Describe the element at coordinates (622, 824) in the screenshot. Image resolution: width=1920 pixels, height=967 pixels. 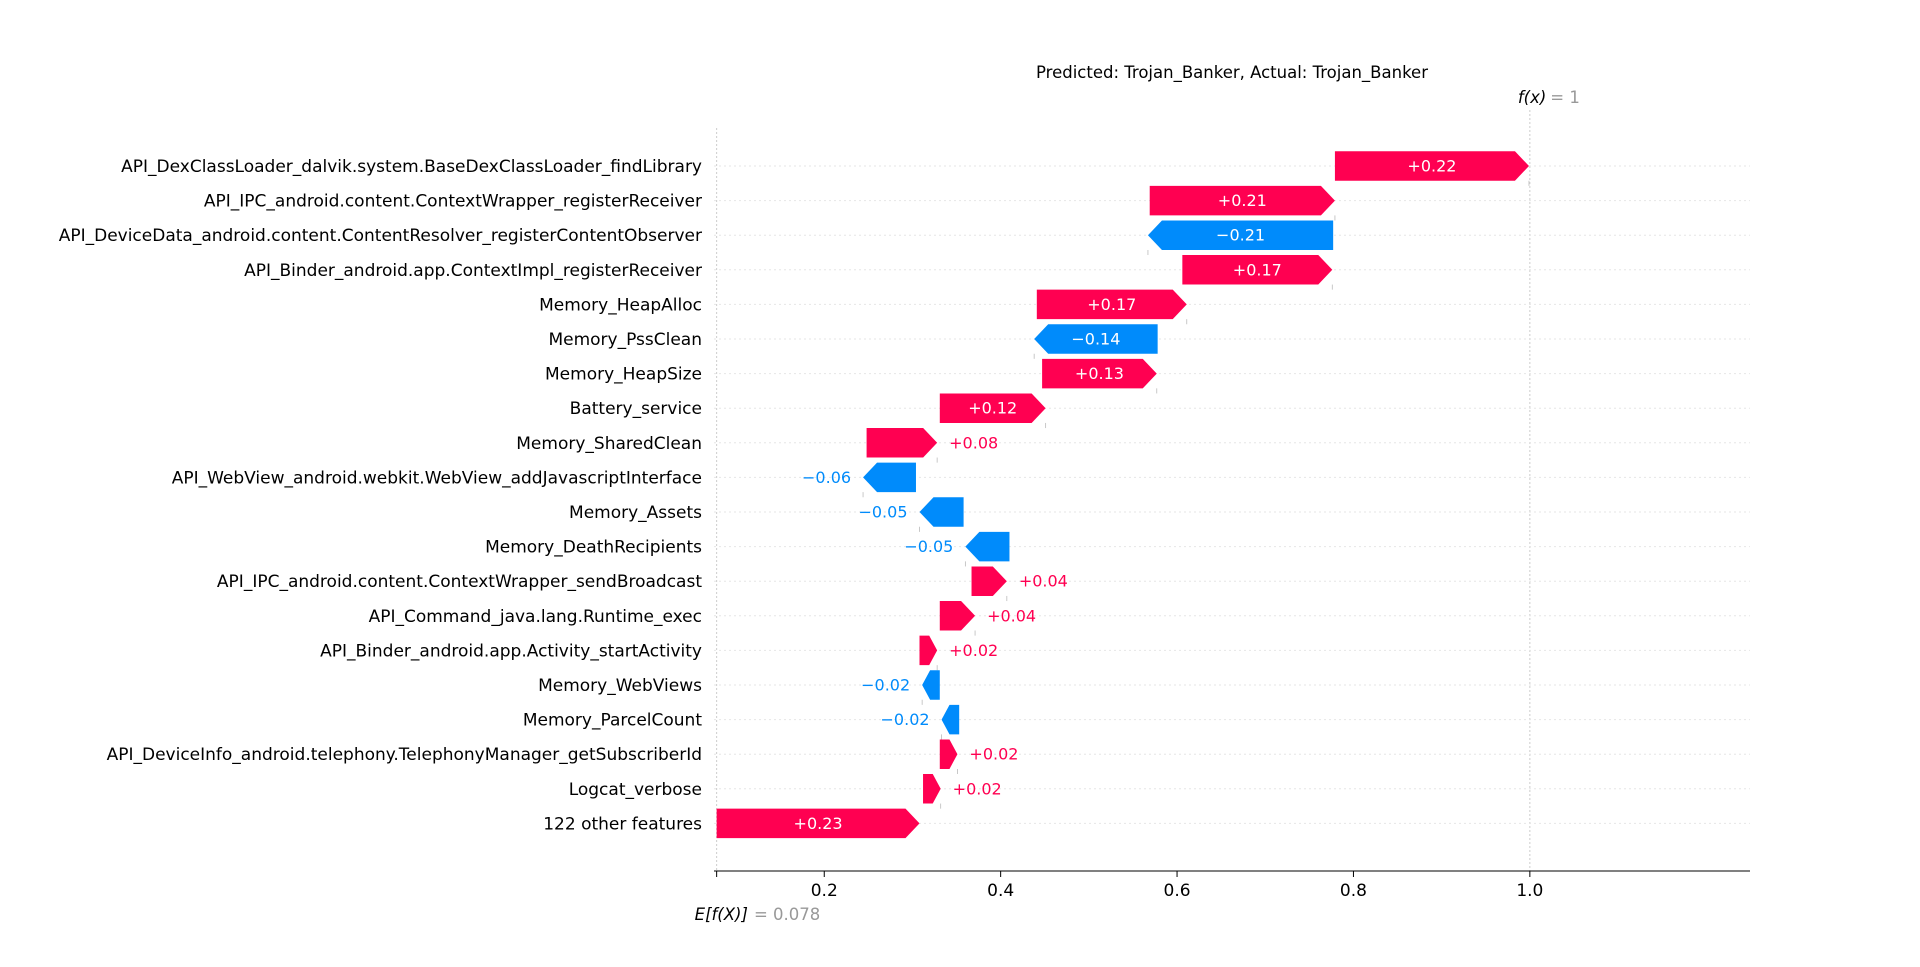
I see `feature-label: 122 other features` at that location.